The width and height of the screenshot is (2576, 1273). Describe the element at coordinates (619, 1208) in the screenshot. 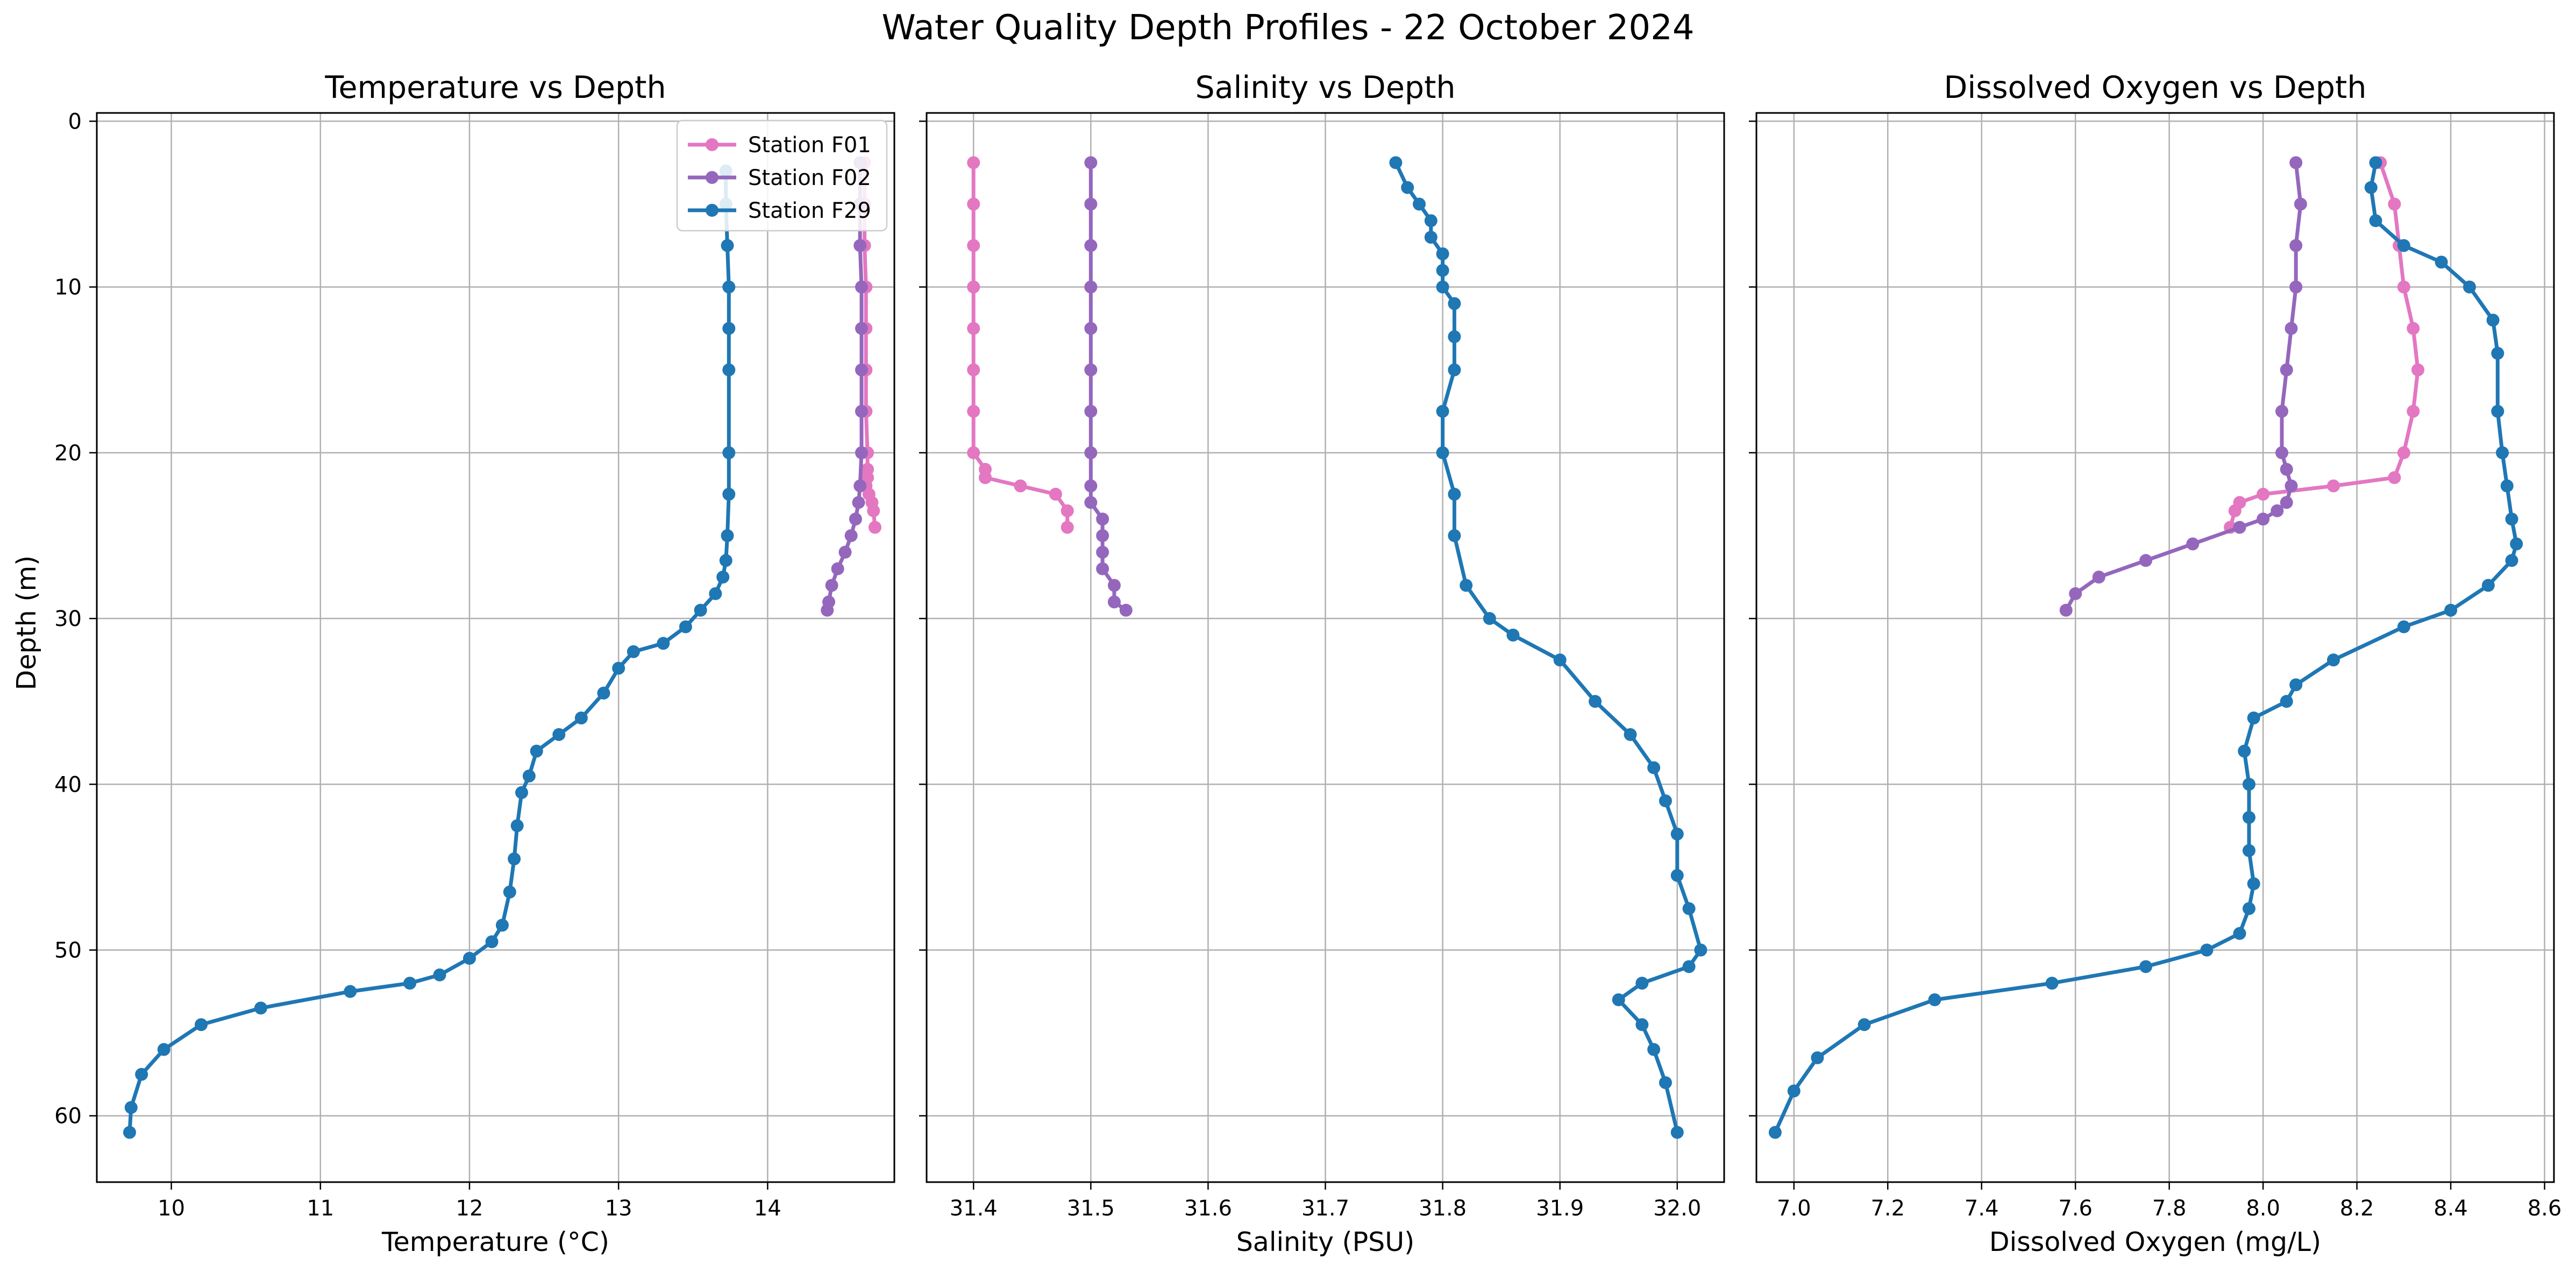

I see `x-tick-label: 13` at that location.